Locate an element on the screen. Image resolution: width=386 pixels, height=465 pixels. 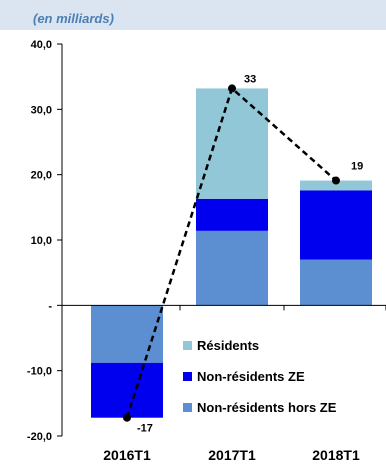
y-tick-label-4: - is located at coordinates (50, 306).